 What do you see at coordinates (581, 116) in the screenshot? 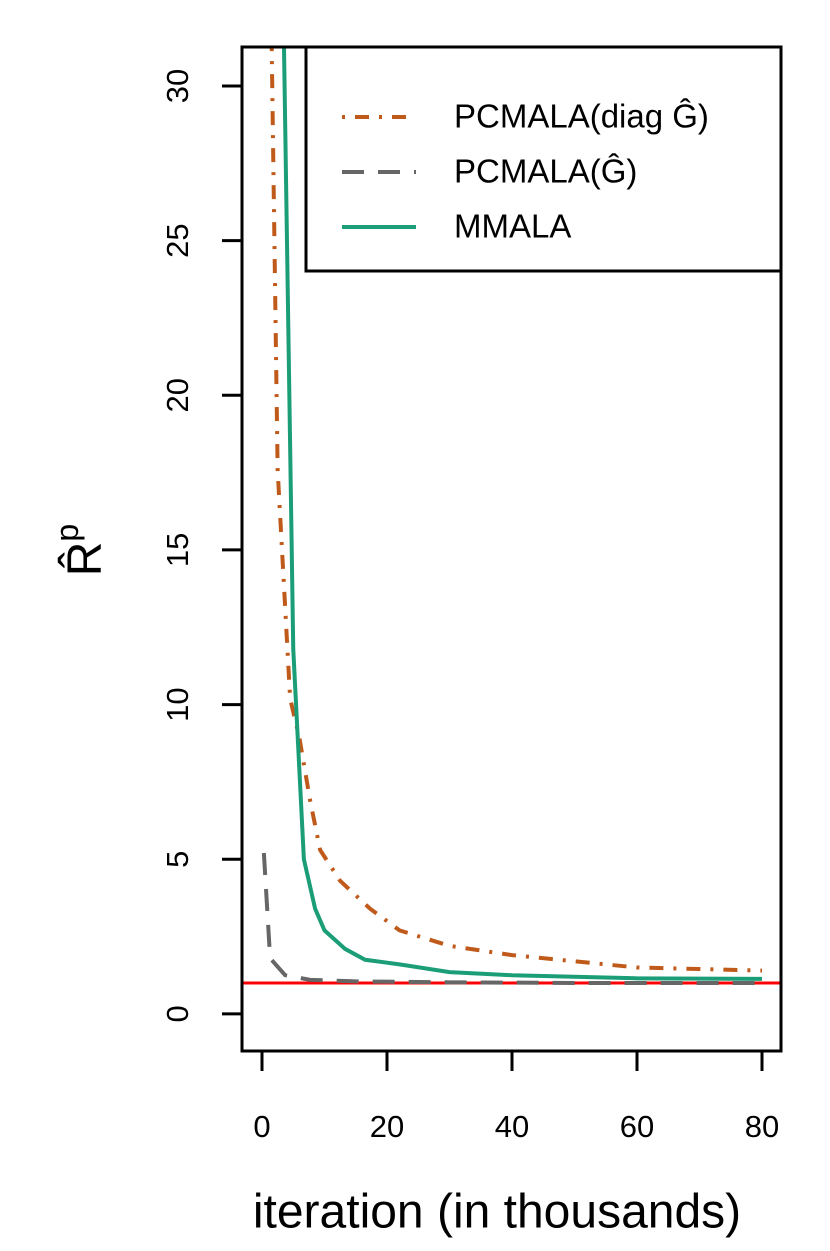
I see `legend-label: PCMALA(diag Ĝ)` at bounding box center [581, 116].